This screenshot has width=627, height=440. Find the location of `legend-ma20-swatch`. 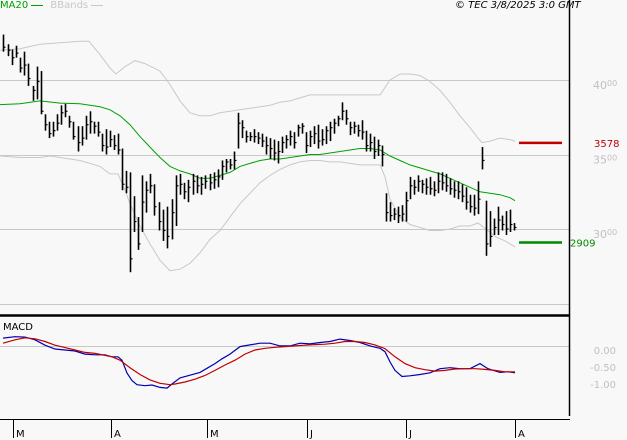

legend-ma20-swatch is located at coordinates (37, 5).